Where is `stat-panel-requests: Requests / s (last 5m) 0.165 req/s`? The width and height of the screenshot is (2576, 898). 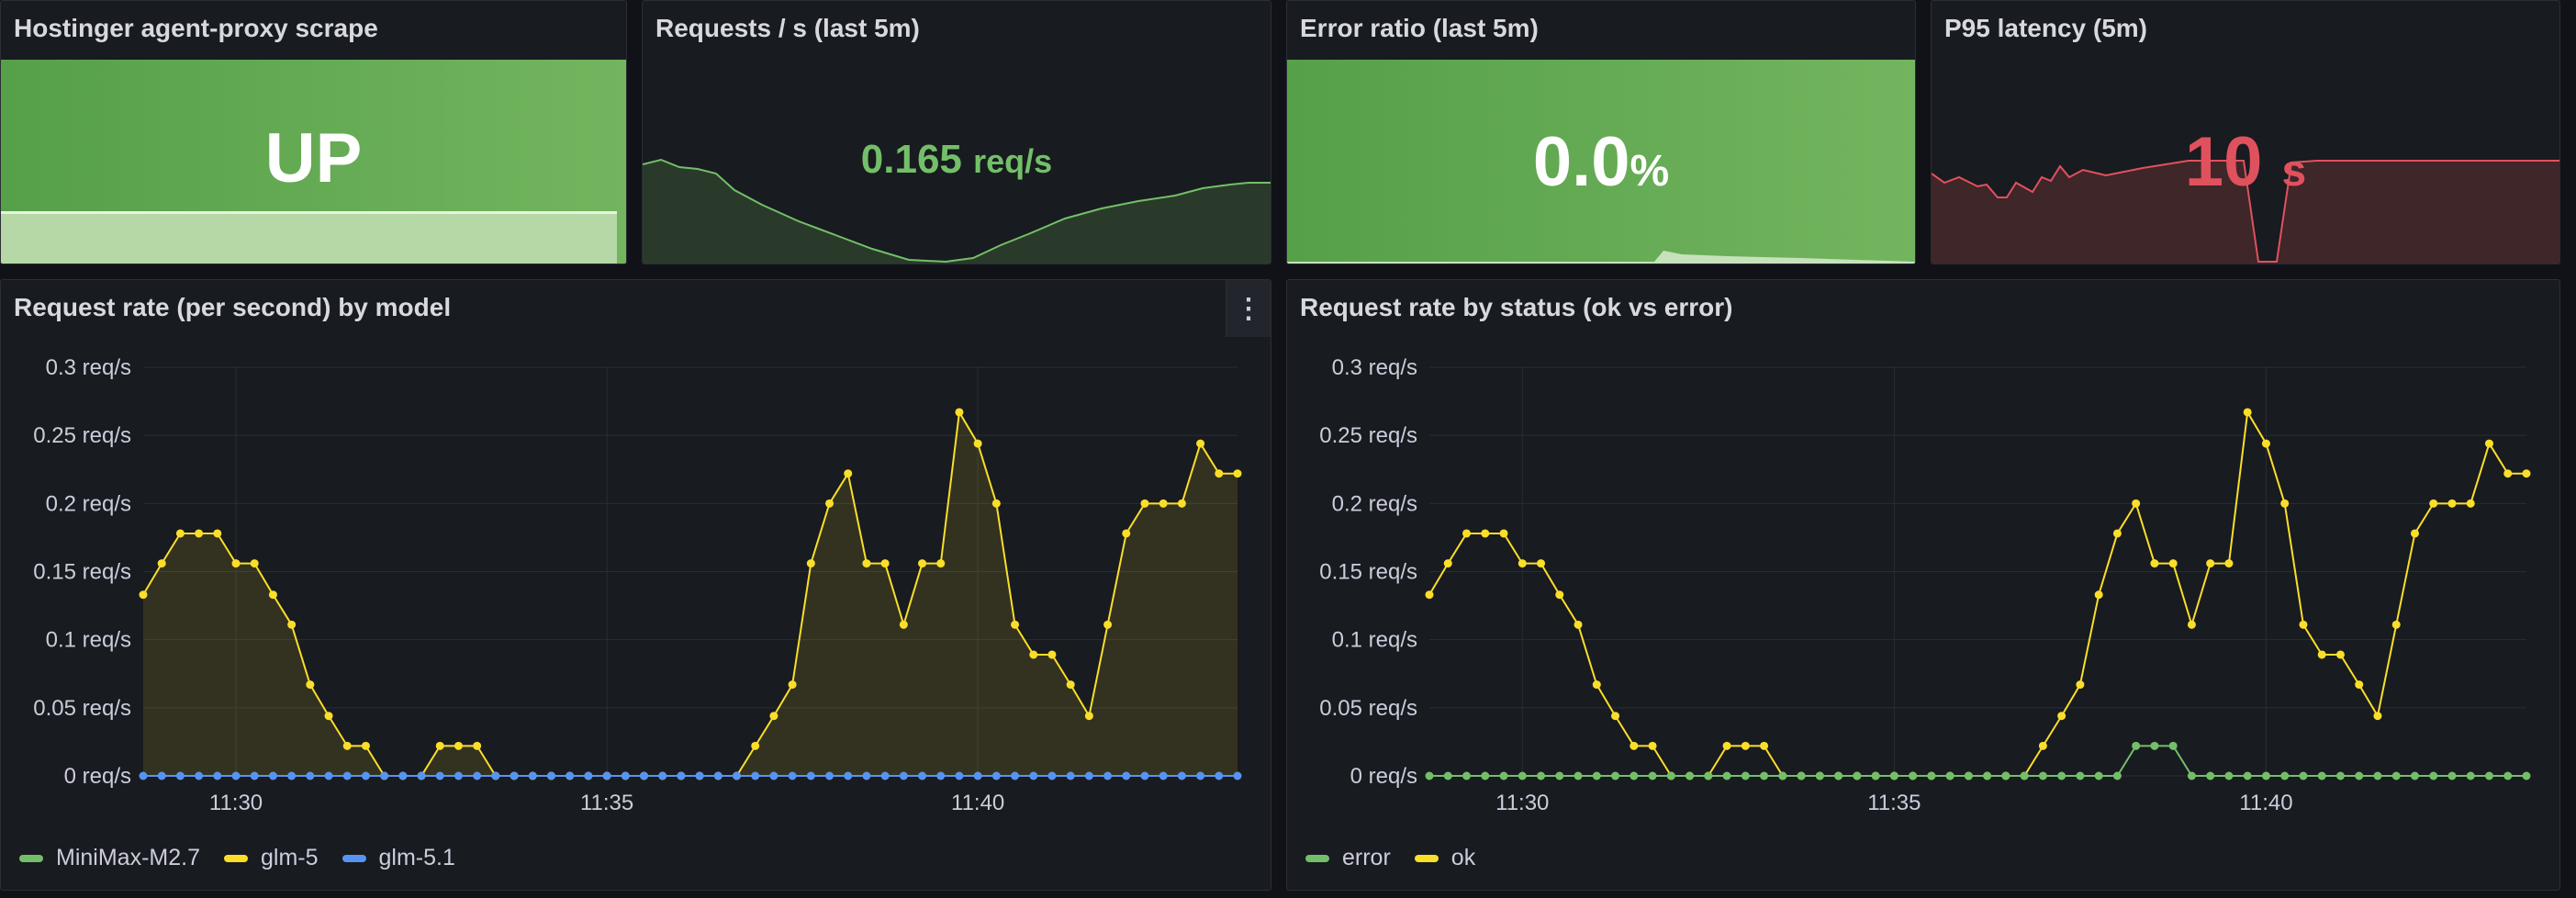 stat-panel-requests: Requests / s (last 5m) 0.165 req/s is located at coordinates (956, 132).